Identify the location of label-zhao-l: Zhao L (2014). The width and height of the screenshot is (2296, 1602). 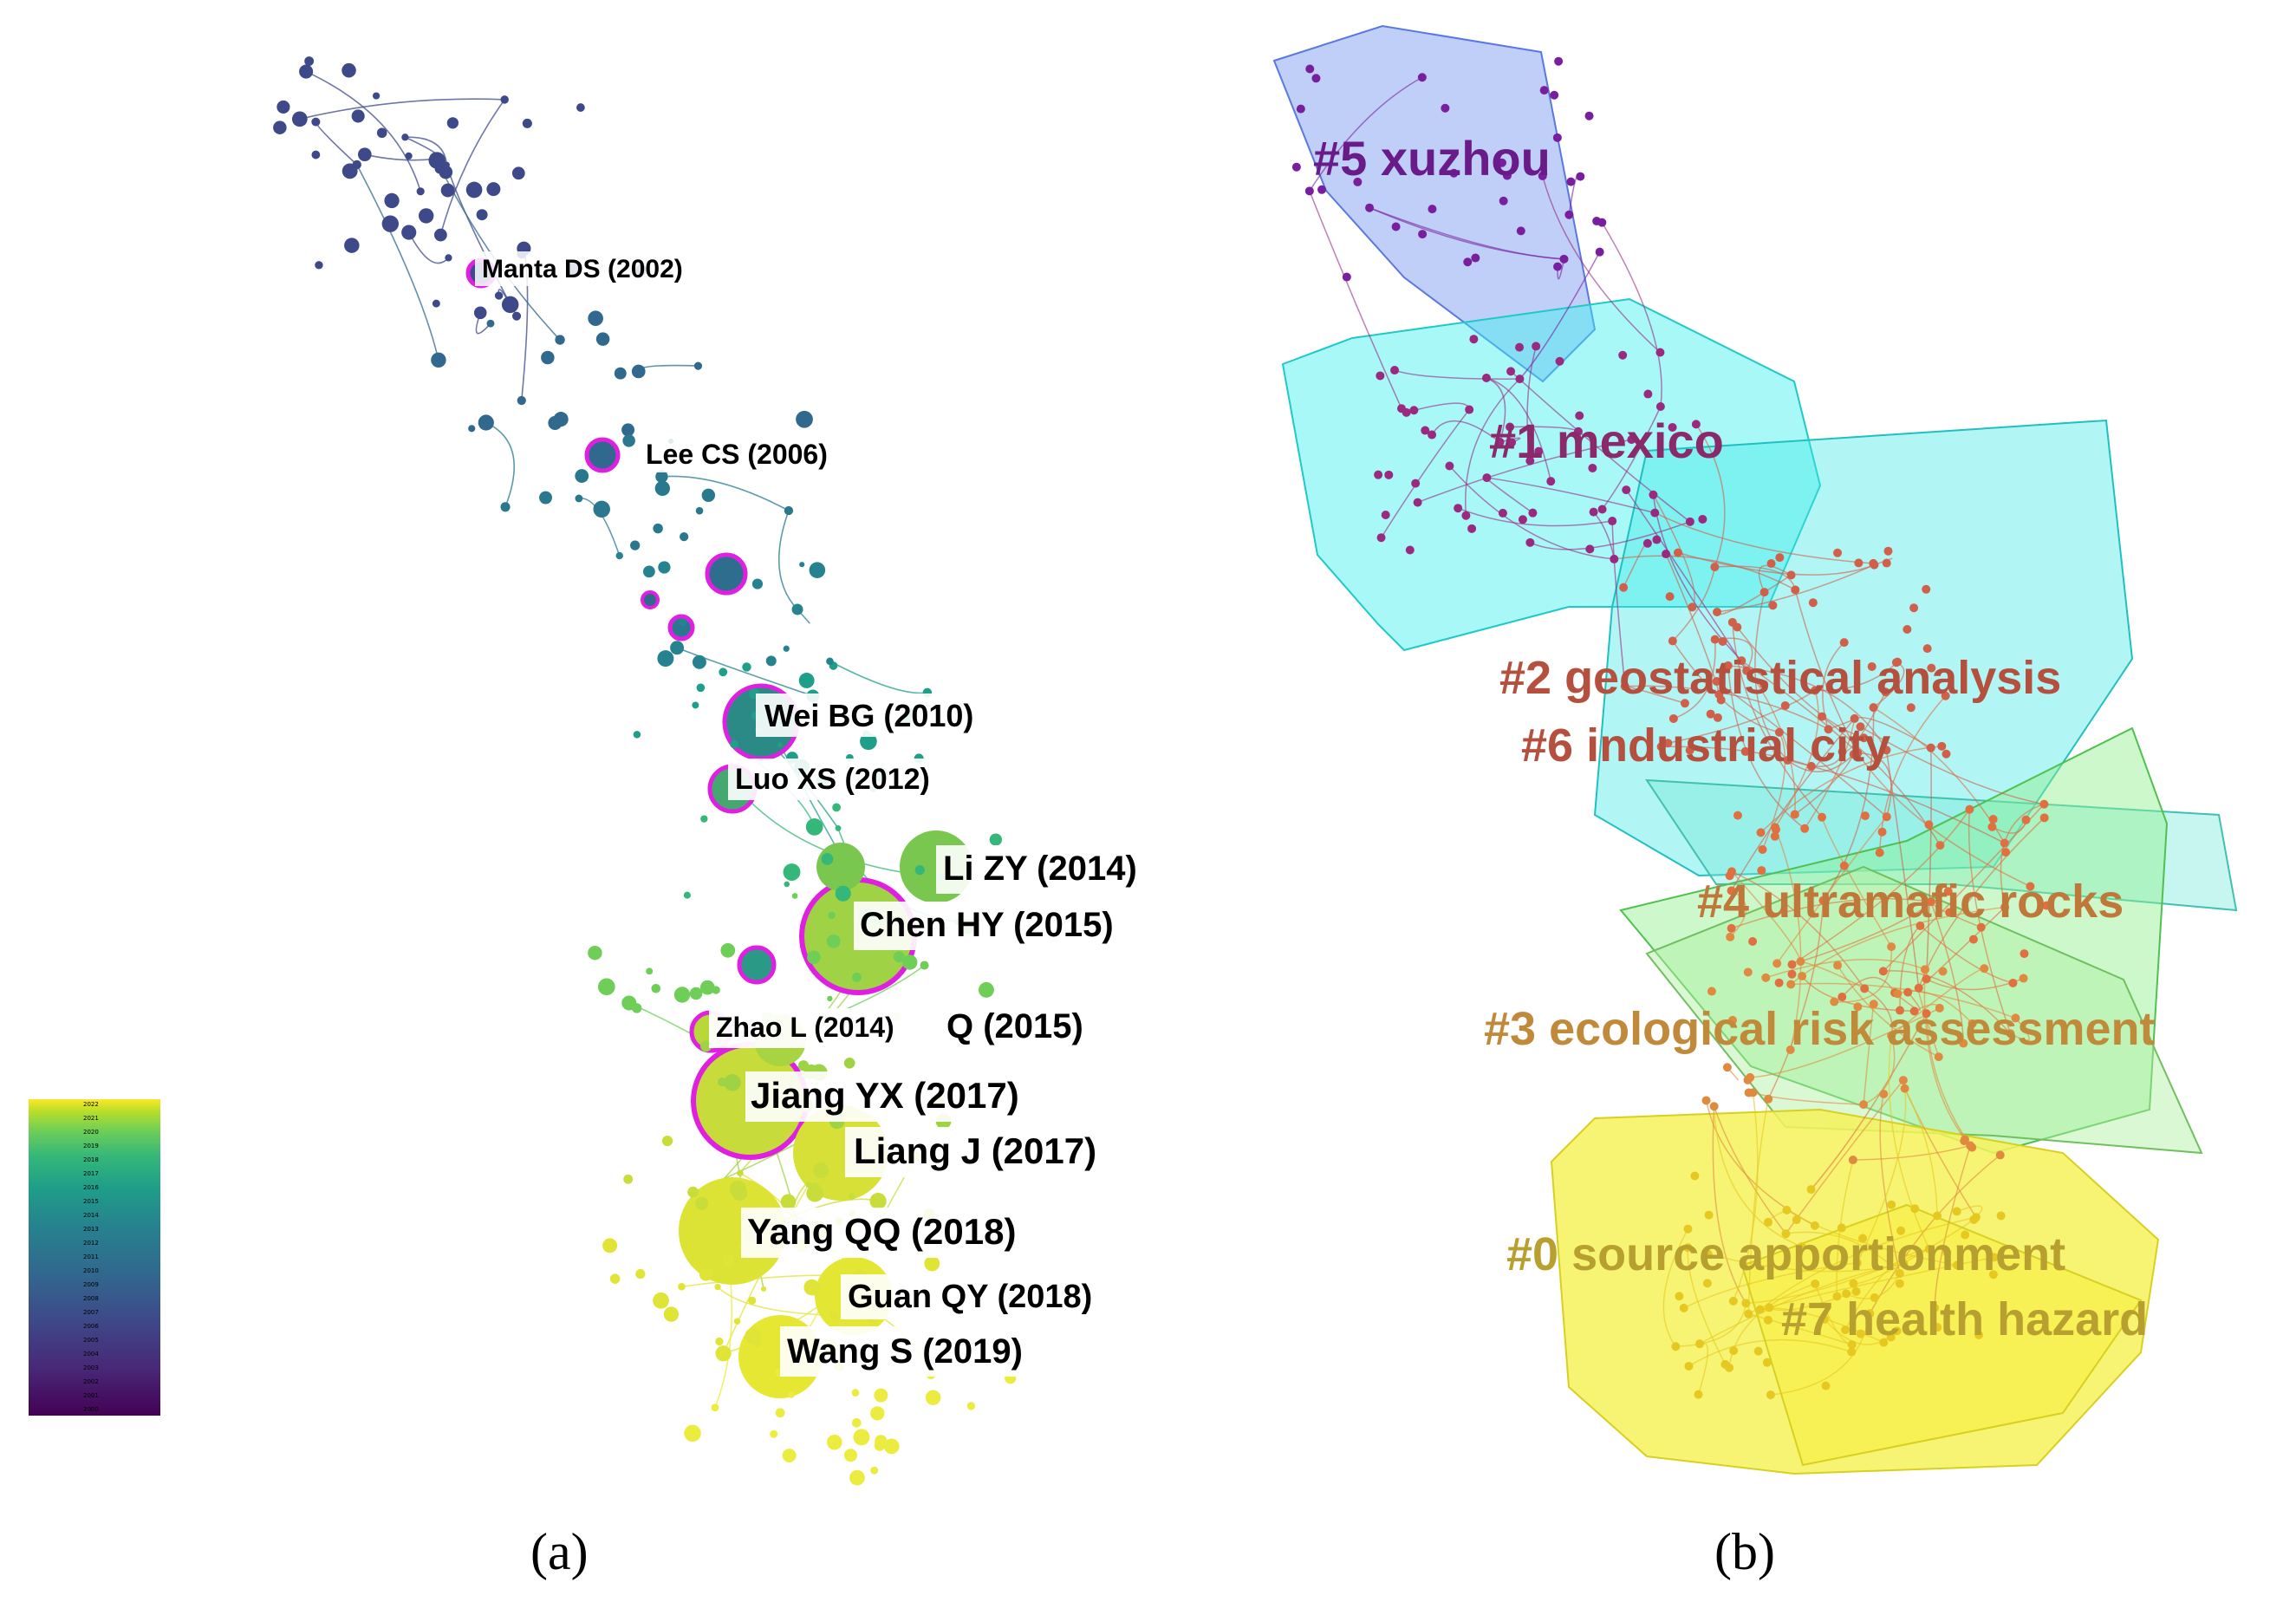
(805, 1027).